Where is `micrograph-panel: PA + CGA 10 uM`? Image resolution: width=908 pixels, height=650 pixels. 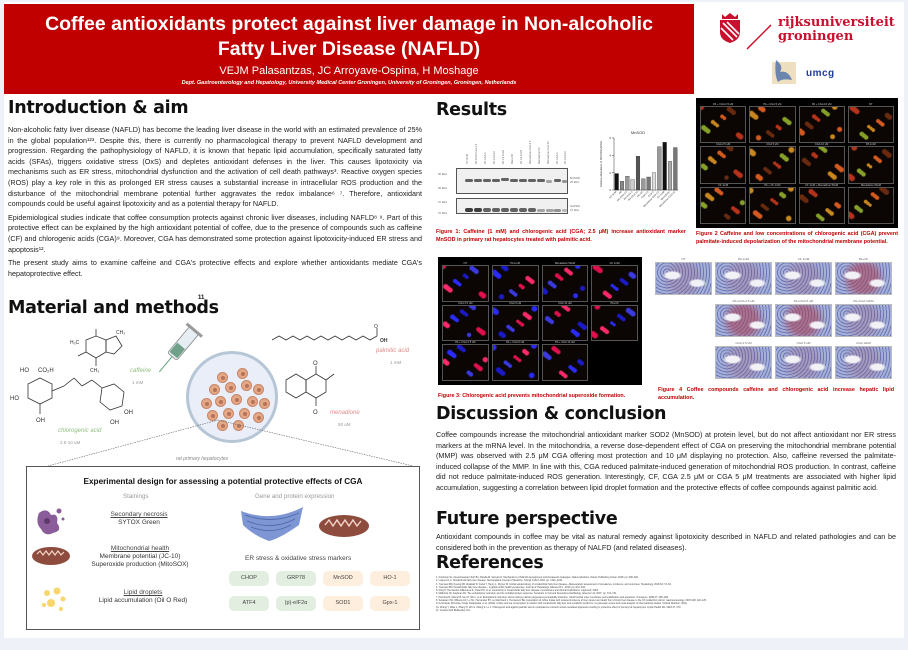
micrograph-panel: PA + CGA 10 uM is located at coordinates (821, 123).